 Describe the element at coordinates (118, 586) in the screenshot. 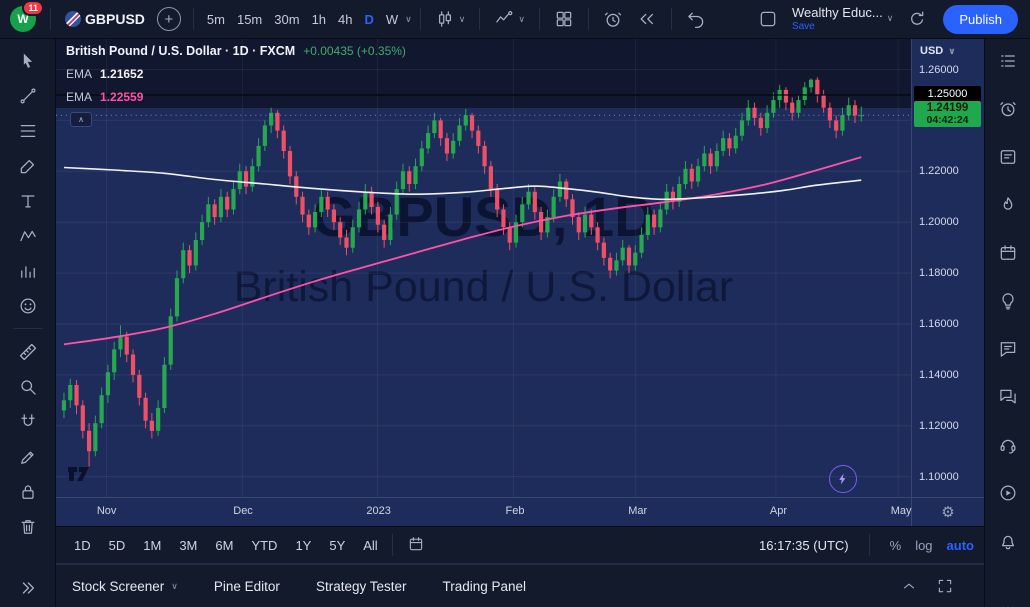

I see `stock-screener-label: Stock Screener` at that location.